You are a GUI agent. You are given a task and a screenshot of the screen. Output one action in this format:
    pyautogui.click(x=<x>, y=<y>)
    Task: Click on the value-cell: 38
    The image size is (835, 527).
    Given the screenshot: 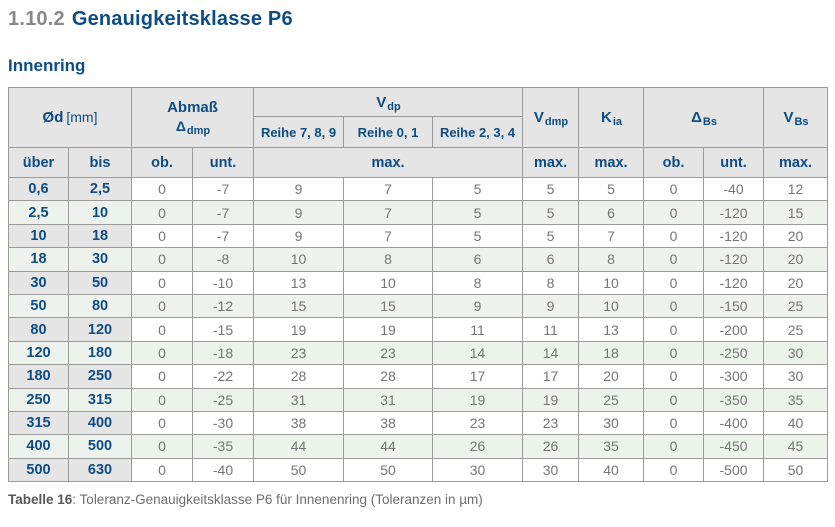 What is the action you would take?
    pyautogui.click(x=388, y=423)
    